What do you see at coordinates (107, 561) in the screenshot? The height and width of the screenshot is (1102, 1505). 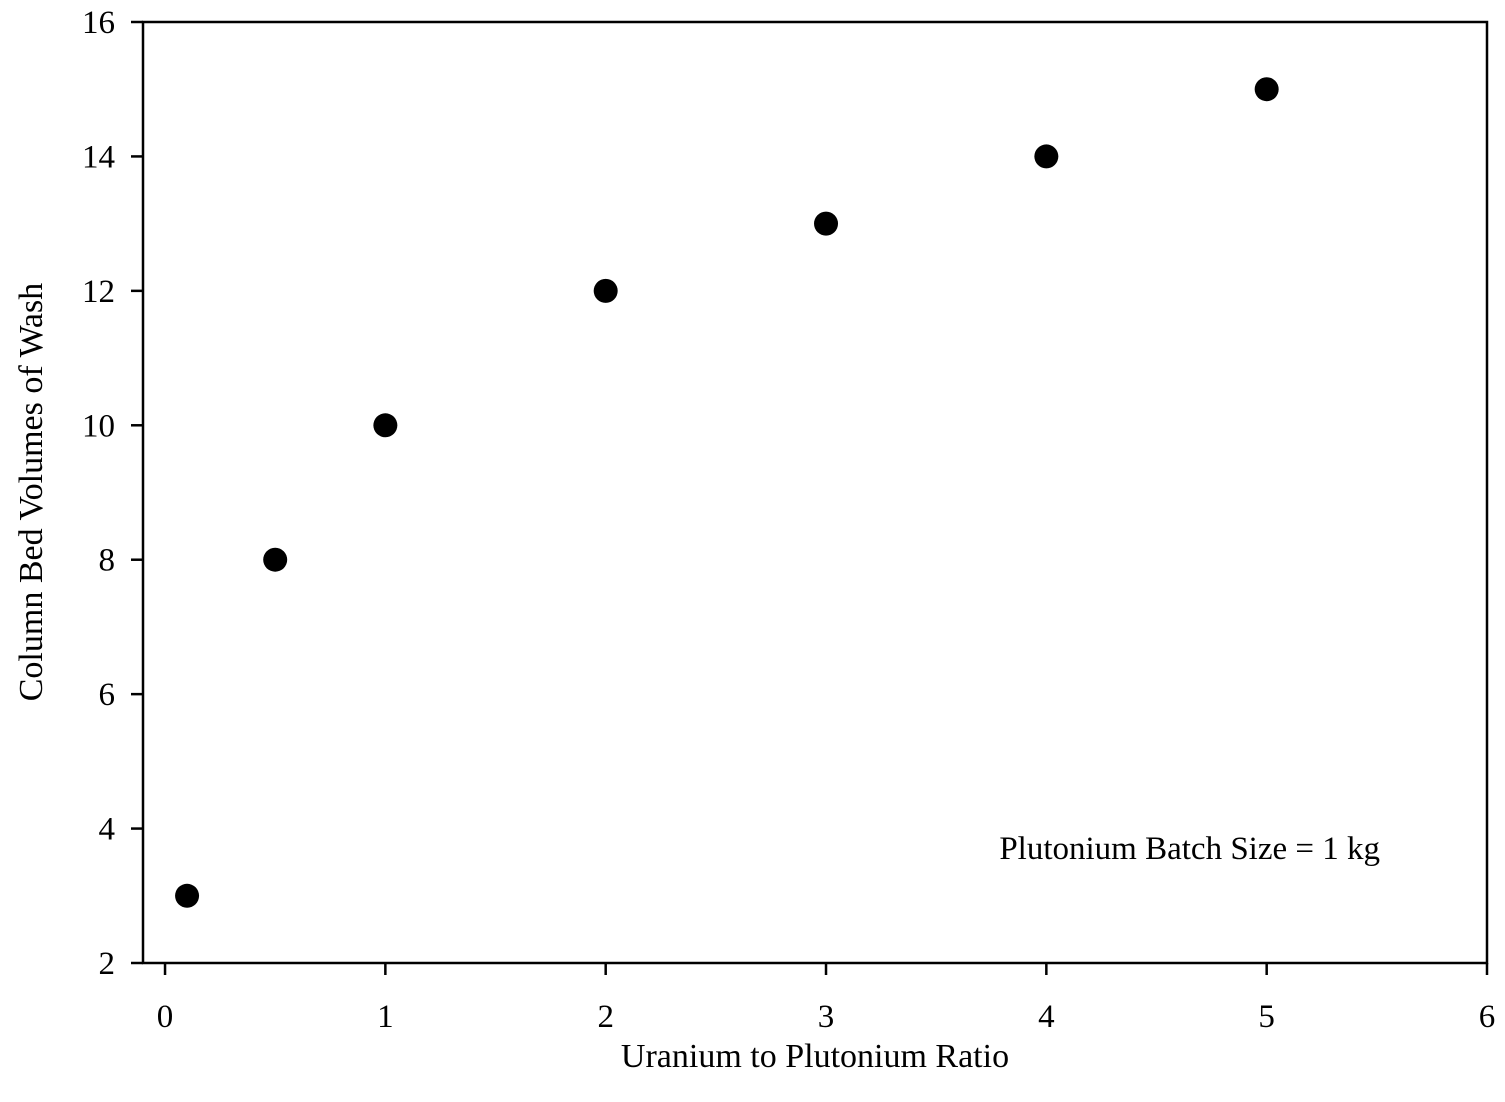 I see `y-tick-label: 8` at bounding box center [107, 561].